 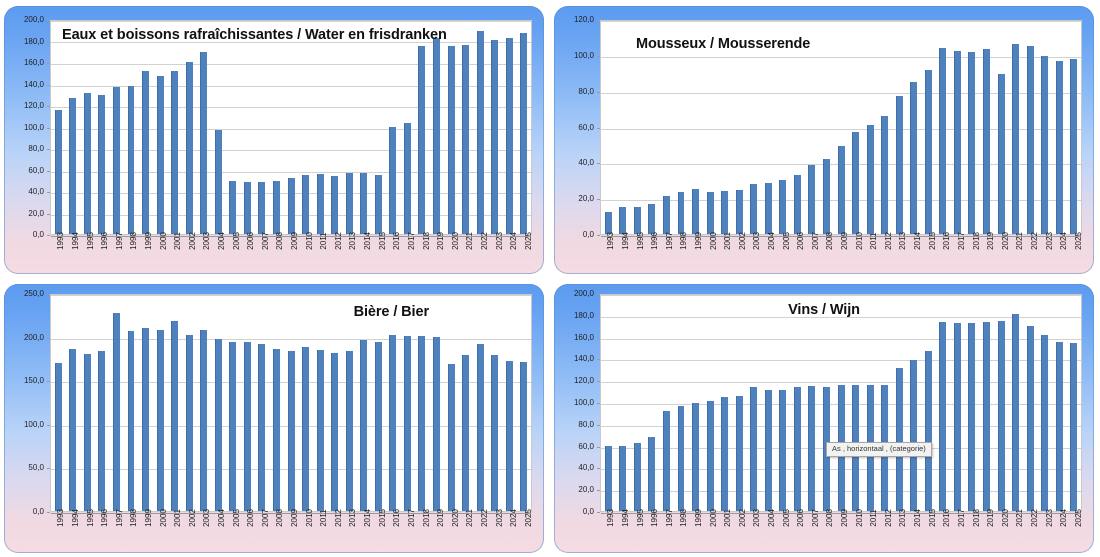 What do you see at coordinates (364, 203) in the screenshot?
I see `bar-2014` at bounding box center [364, 203].